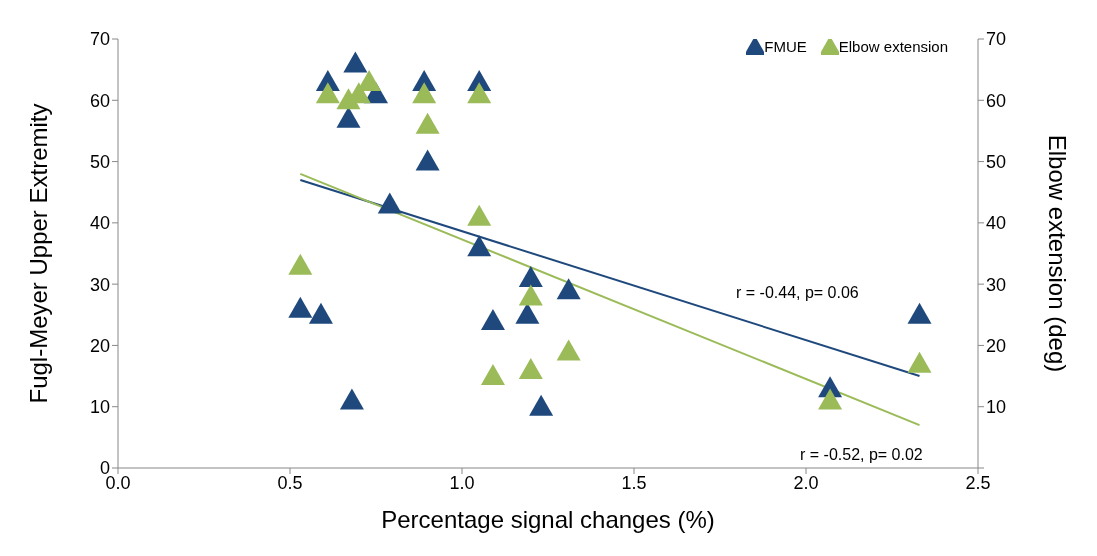  What do you see at coordinates (892, 46) in the screenshot?
I see `legend-label: Elbow extension` at bounding box center [892, 46].